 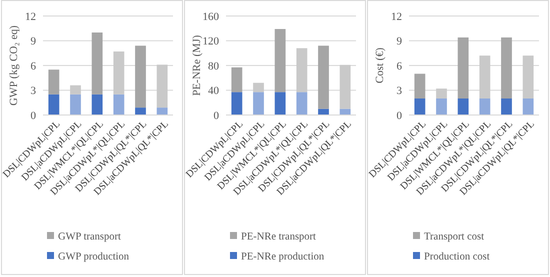 What do you see at coordinates (214, 91) in the screenshot?
I see `y-tick-label: 40` at bounding box center [214, 91].